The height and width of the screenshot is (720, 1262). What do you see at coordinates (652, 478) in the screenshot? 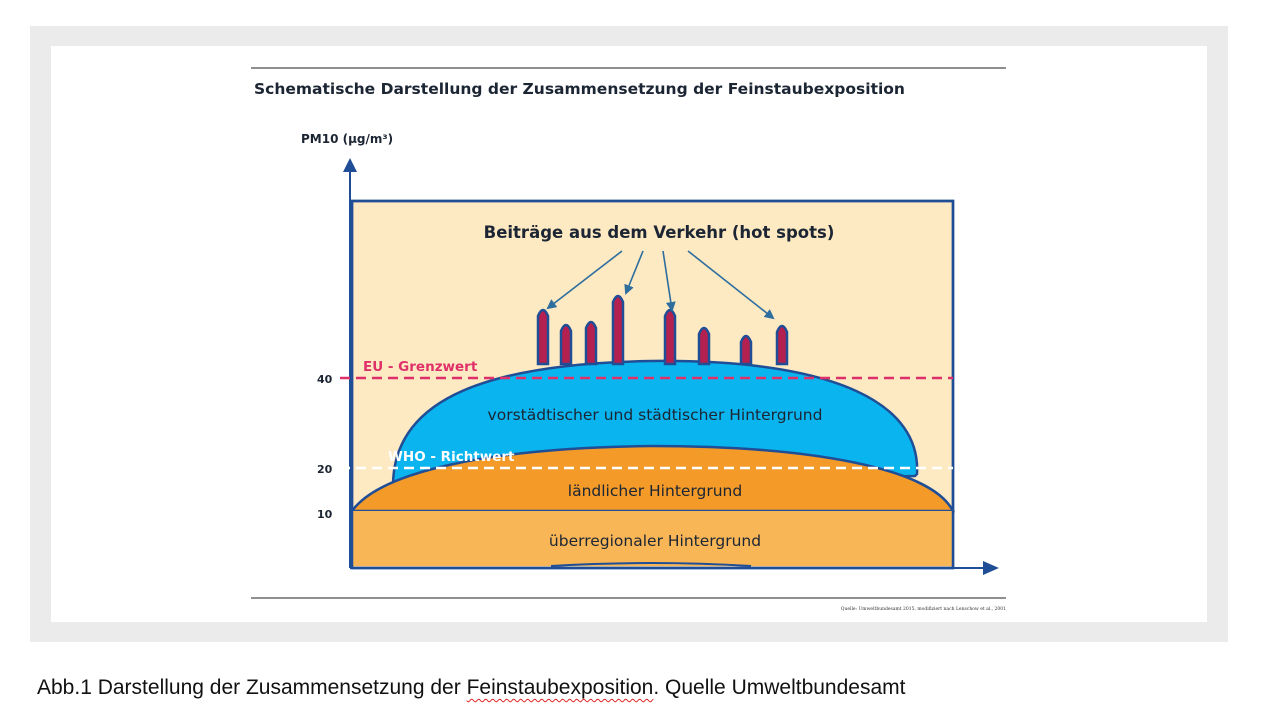
I see `rural-background-layer` at bounding box center [652, 478].